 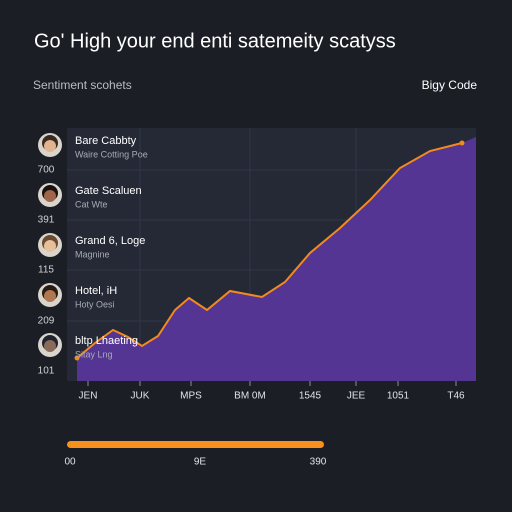 I want to click on x-label: JUK, so click(x=140, y=396).